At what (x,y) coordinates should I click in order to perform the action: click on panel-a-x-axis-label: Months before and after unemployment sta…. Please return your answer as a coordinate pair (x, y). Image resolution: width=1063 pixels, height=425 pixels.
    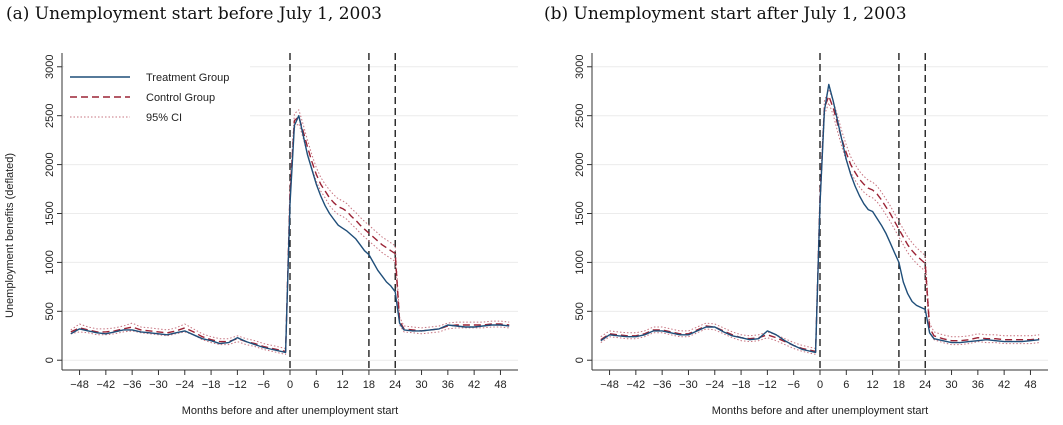
    Looking at the image, I should click on (290, 411).